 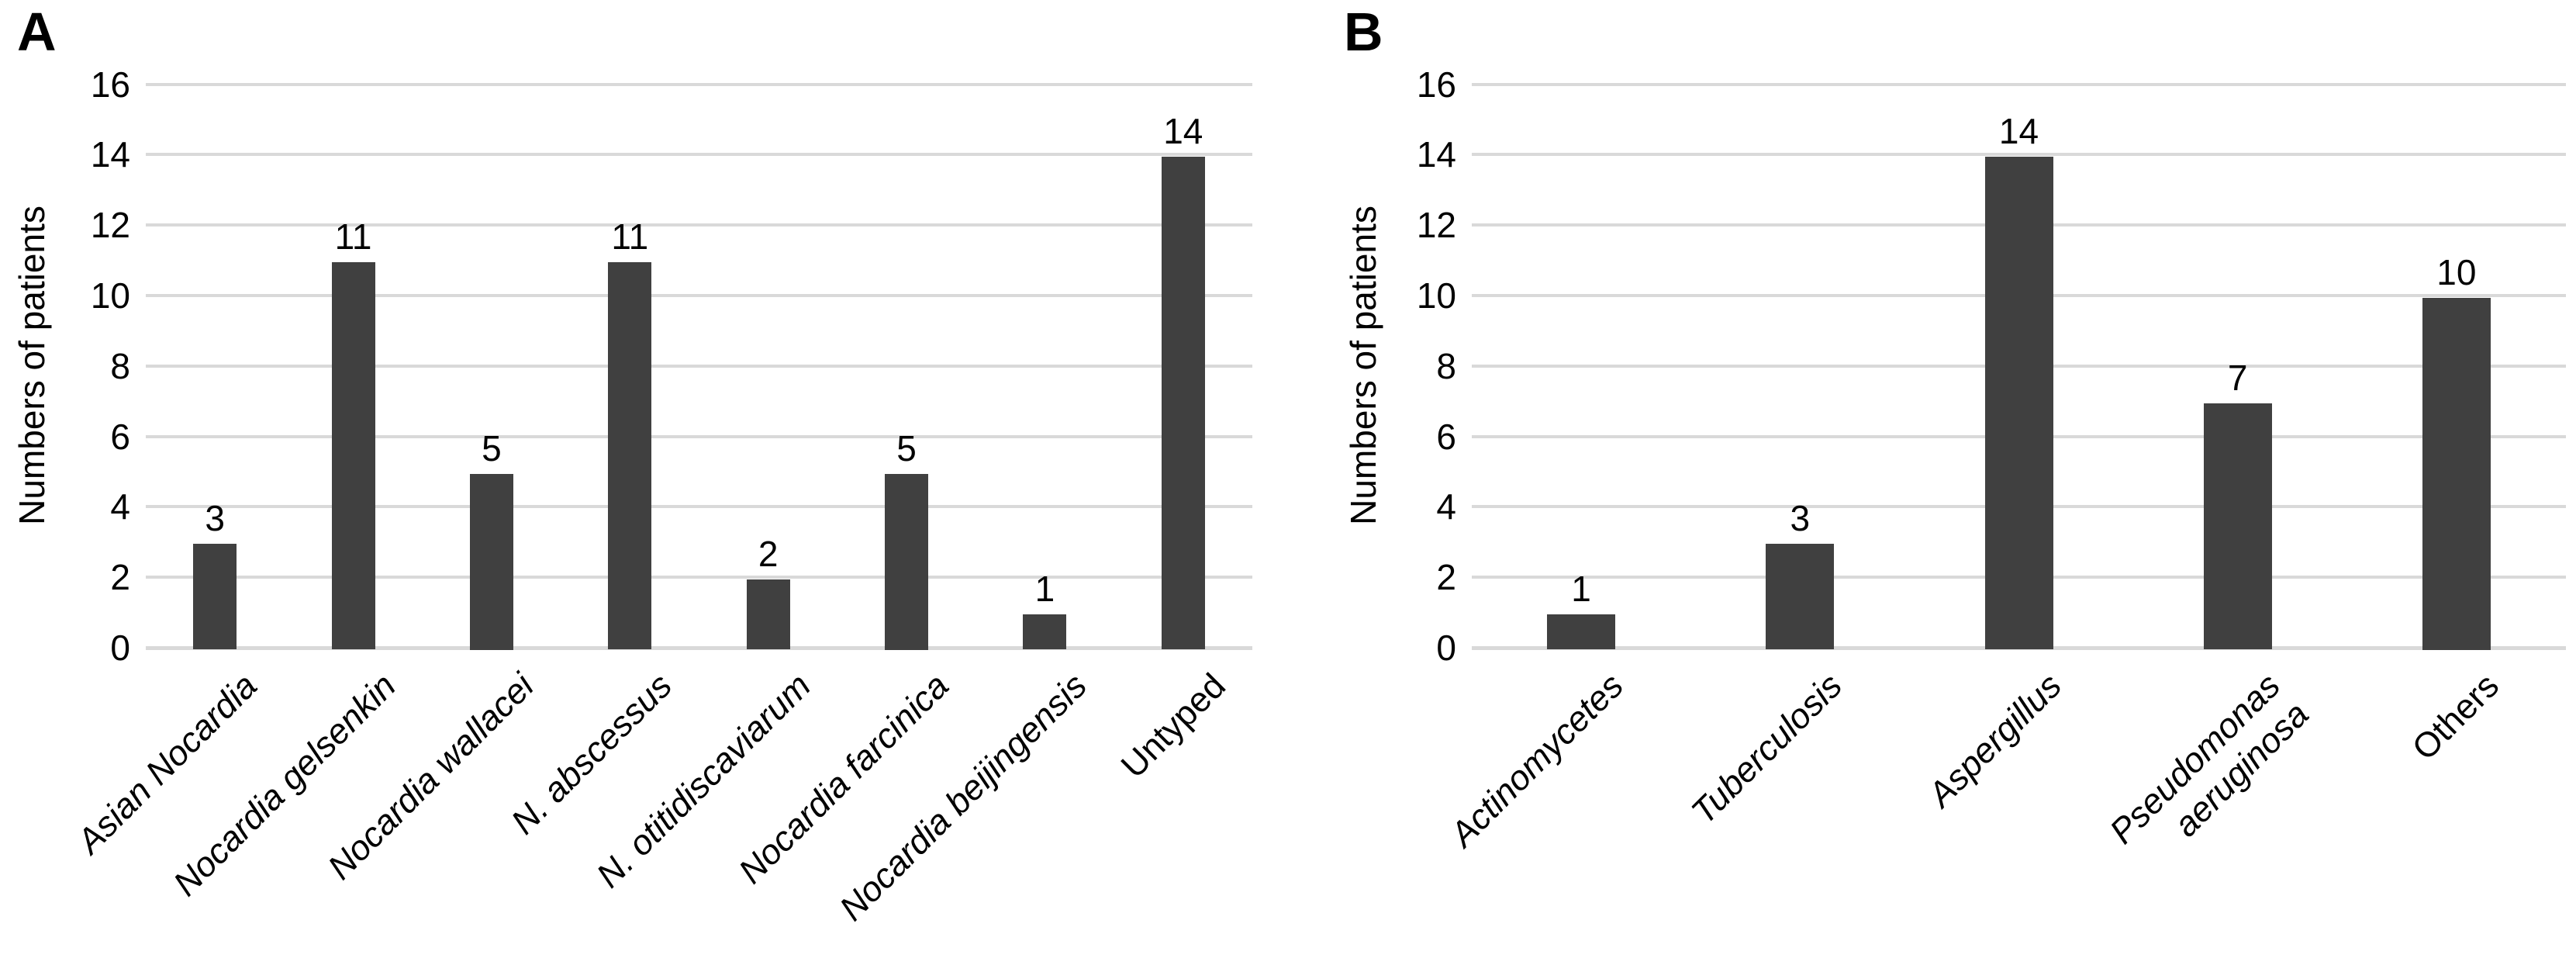 What do you see at coordinates (768, 553) in the screenshot?
I see `bar-value-label: 2` at bounding box center [768, 553].